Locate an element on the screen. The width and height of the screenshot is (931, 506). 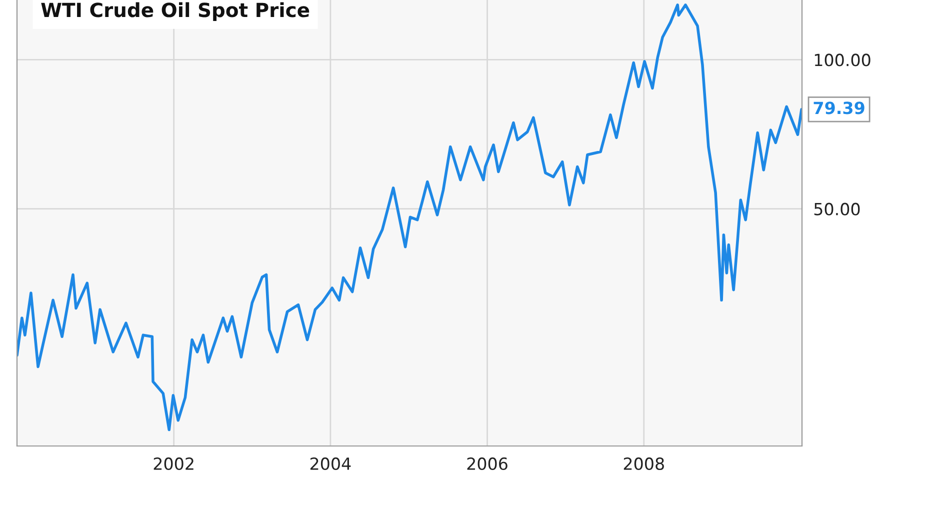
x-tick-label: 2008 is located at coordinates (644, 463).